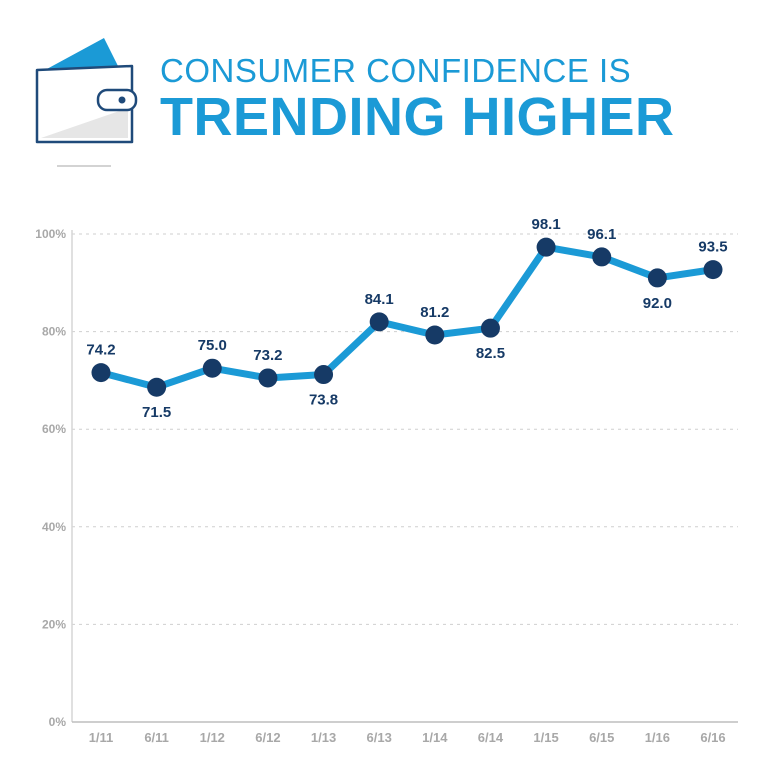 This screenshot has height=771, width=780. I want to click on x-tick-label: 6/14, so click(491, 737).